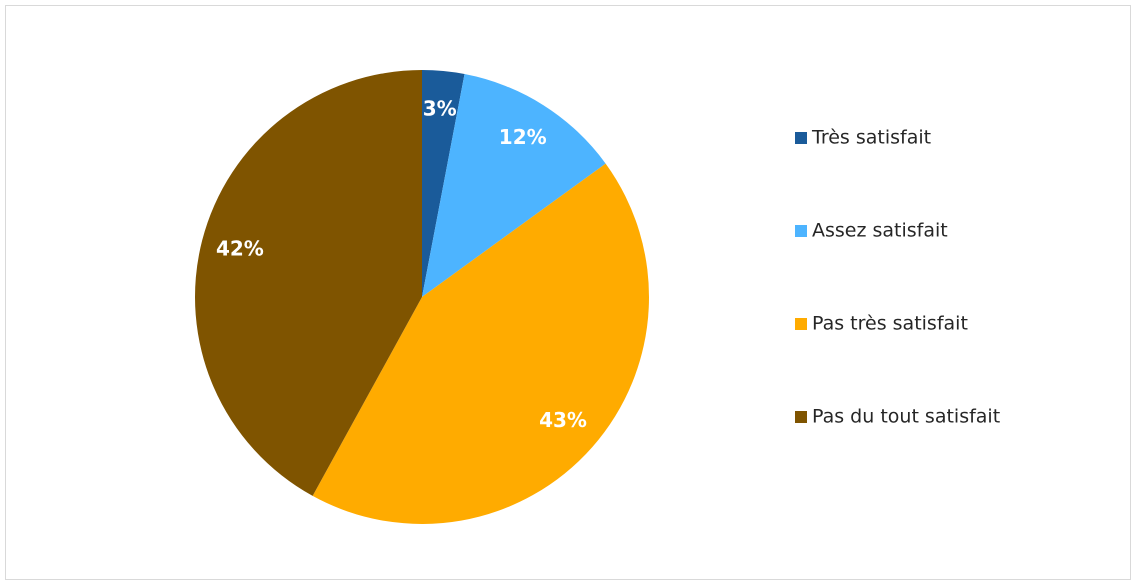  What do you see at coordinates (906, 417) in the screenshot?
I see `legend-label: Pas du tout satisfait` at bounding box center [906, 417].